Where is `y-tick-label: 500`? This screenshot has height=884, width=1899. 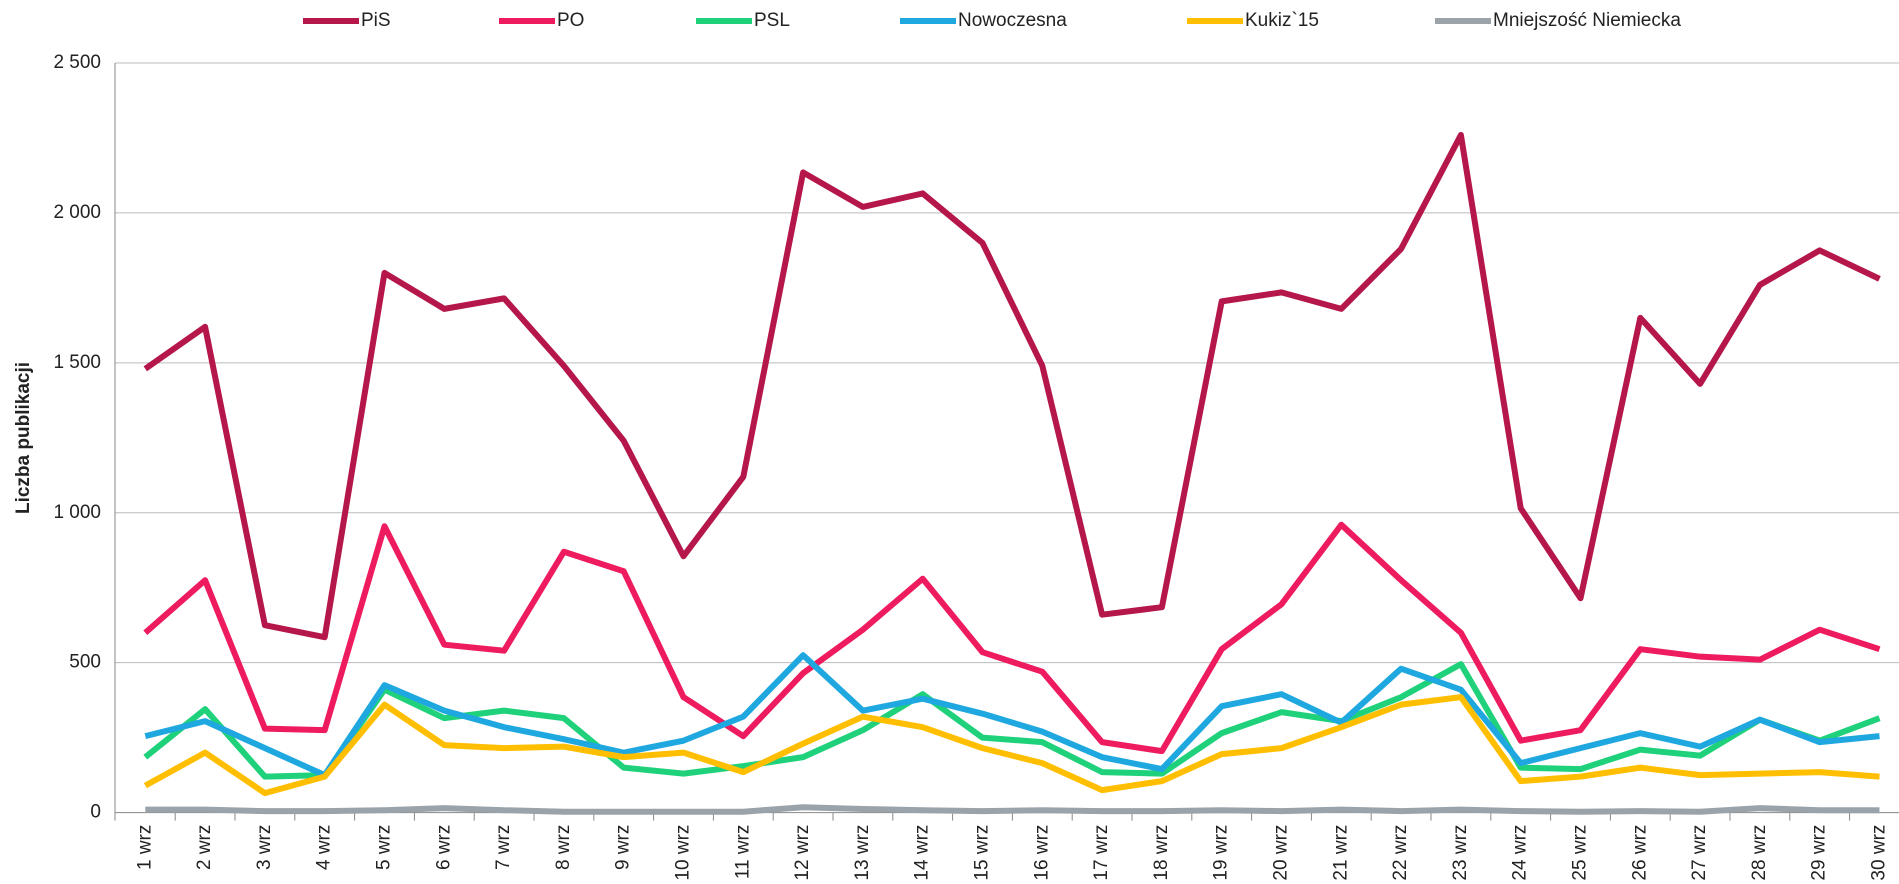 y-tick-label: 500 is located at coordinates (85, 662).